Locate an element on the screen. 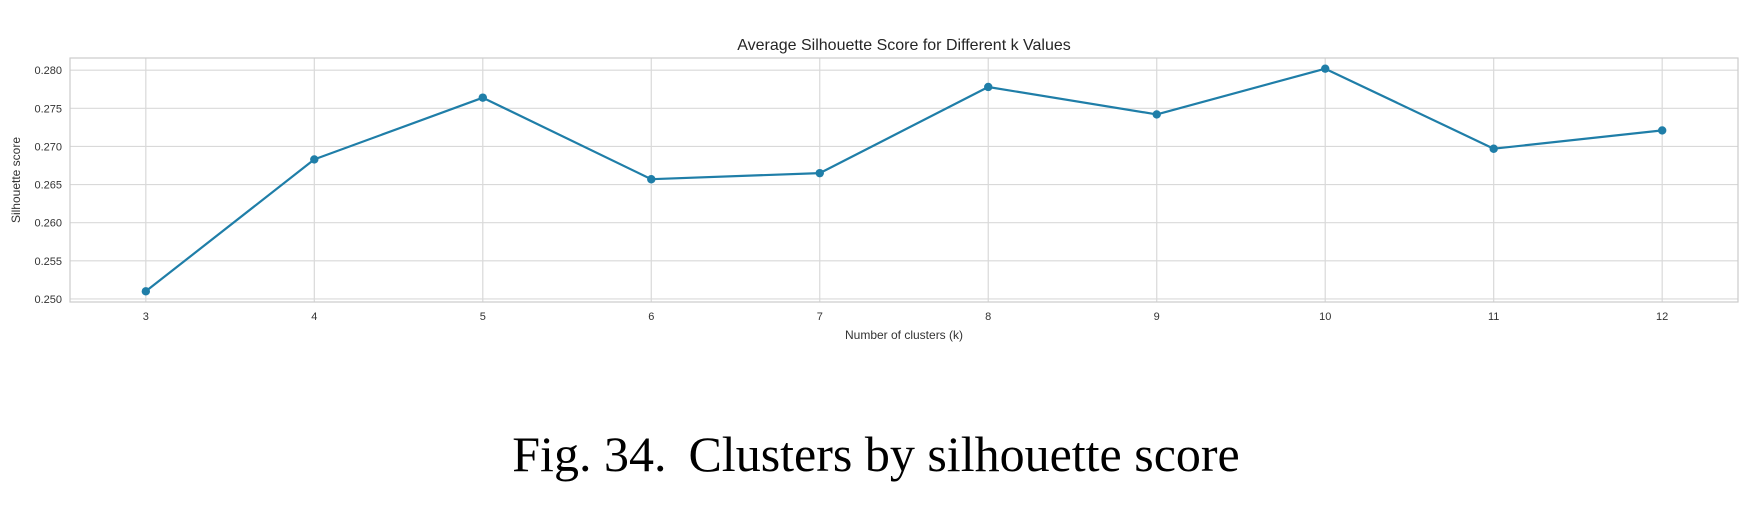  y-tick-label: 0.265 is located at coordinates (48, 186).